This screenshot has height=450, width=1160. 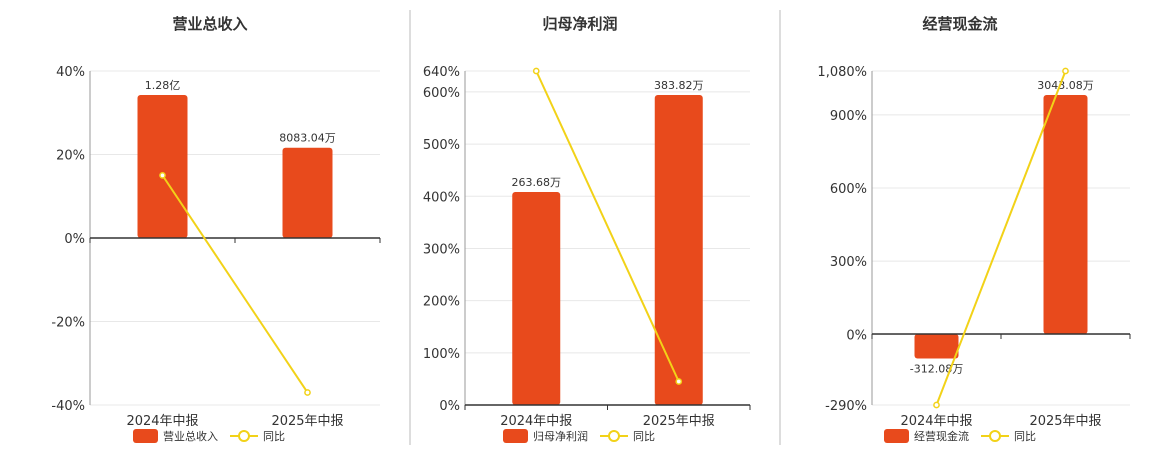 I want to click on bar-data-label: 1.28亿, so click(x=163, y=85).